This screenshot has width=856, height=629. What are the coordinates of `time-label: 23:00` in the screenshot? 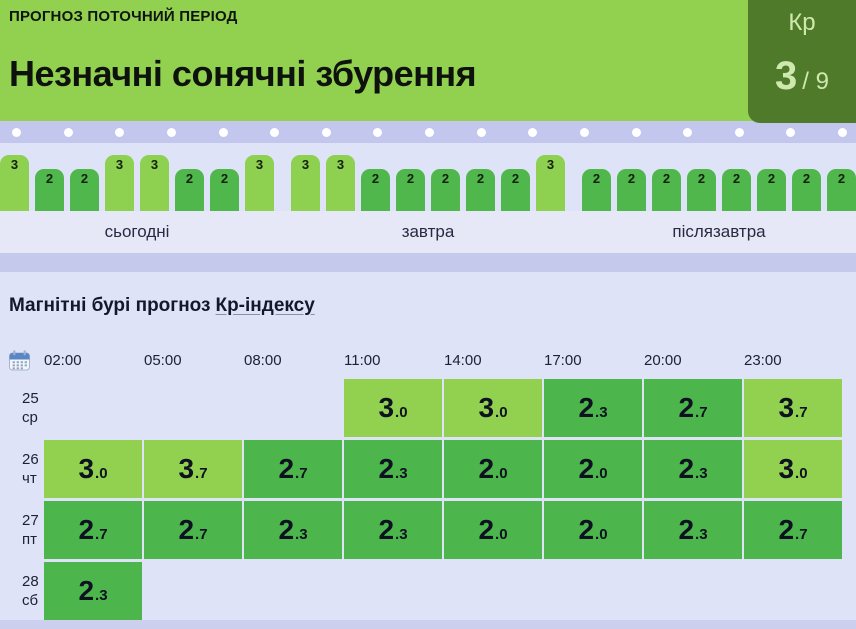 It's located at (763, 360).